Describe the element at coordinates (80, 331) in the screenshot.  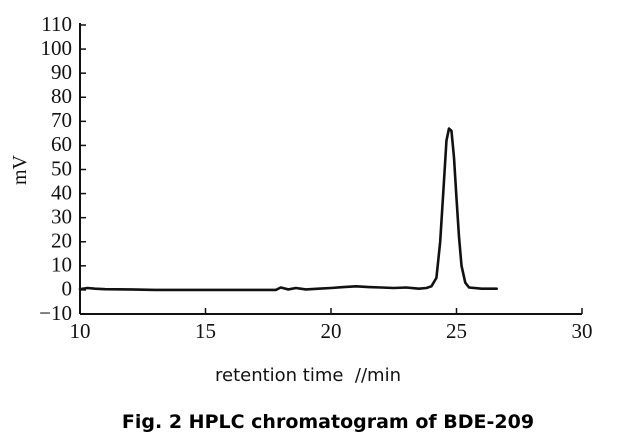
I see `x-tick-label: 10` at that location.